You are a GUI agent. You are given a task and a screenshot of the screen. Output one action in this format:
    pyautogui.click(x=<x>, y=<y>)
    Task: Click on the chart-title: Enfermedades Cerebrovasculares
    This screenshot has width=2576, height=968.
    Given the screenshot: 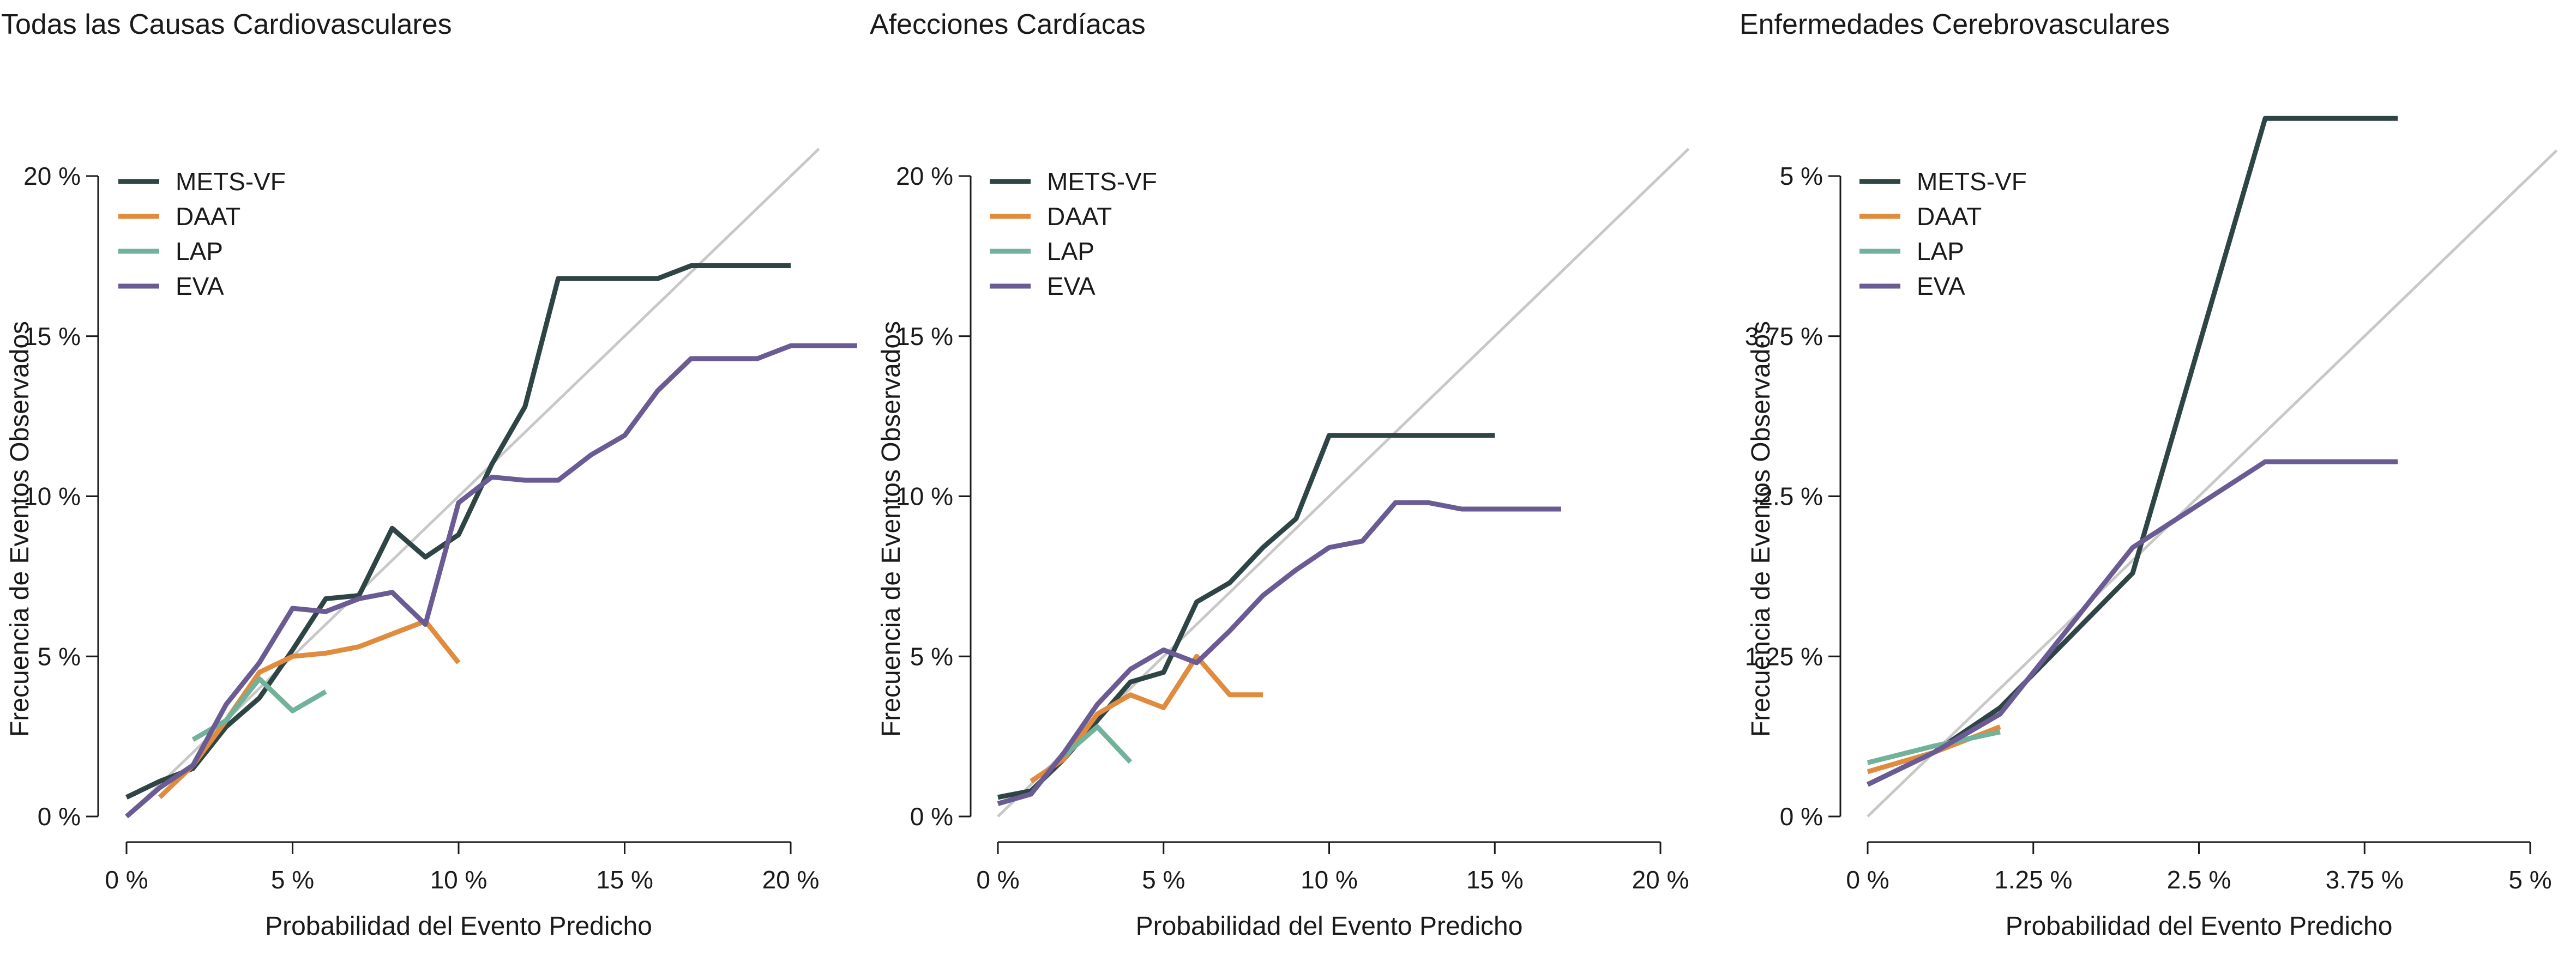 What is the action you would take?
    pyautogui.click(x=1955, y=25)
    